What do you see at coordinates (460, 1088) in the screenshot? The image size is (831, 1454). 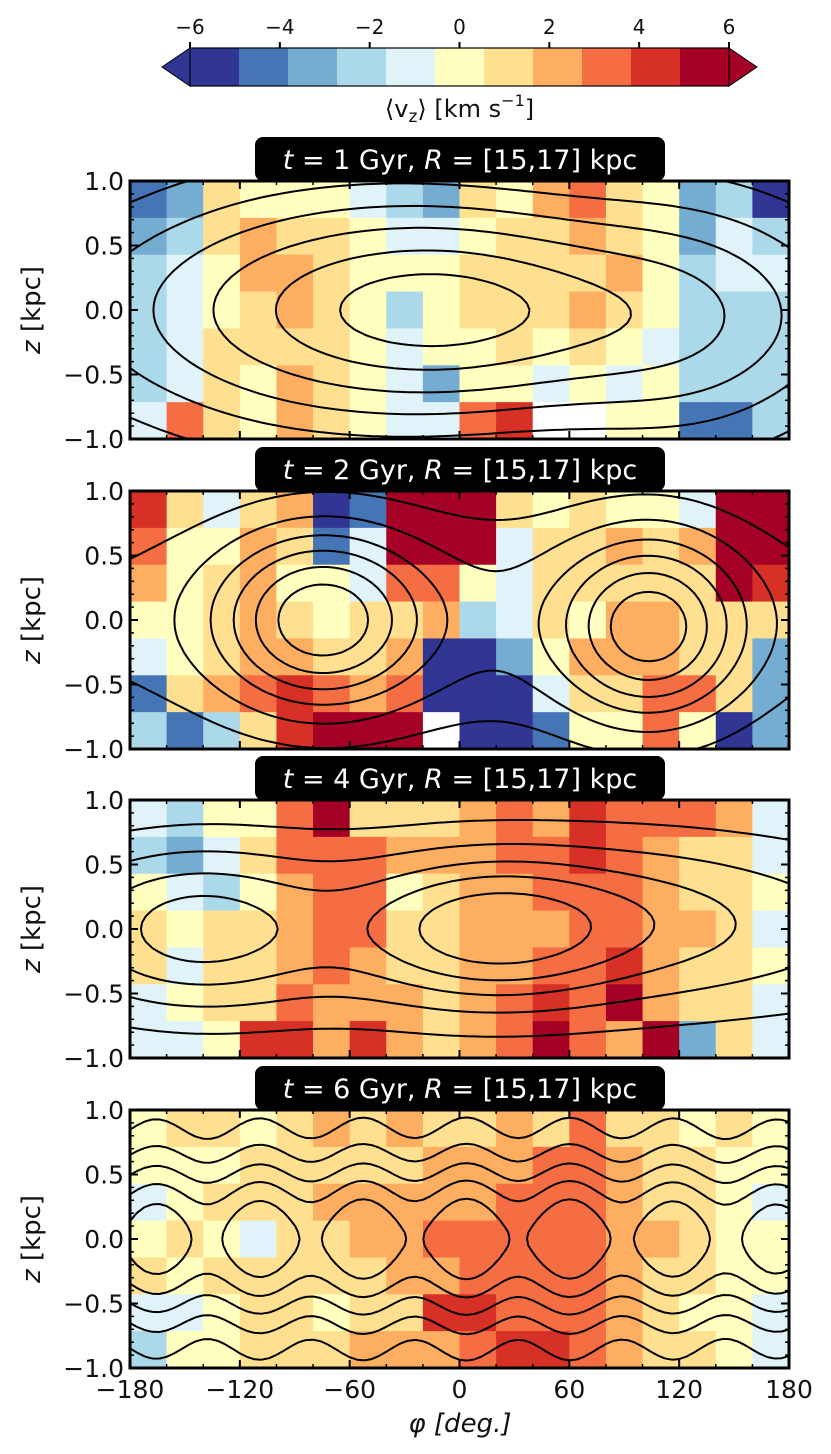 I see `panel-title: t = 6 Gyr, R = [15,17] kpc` at bounding box center [460, 1088].